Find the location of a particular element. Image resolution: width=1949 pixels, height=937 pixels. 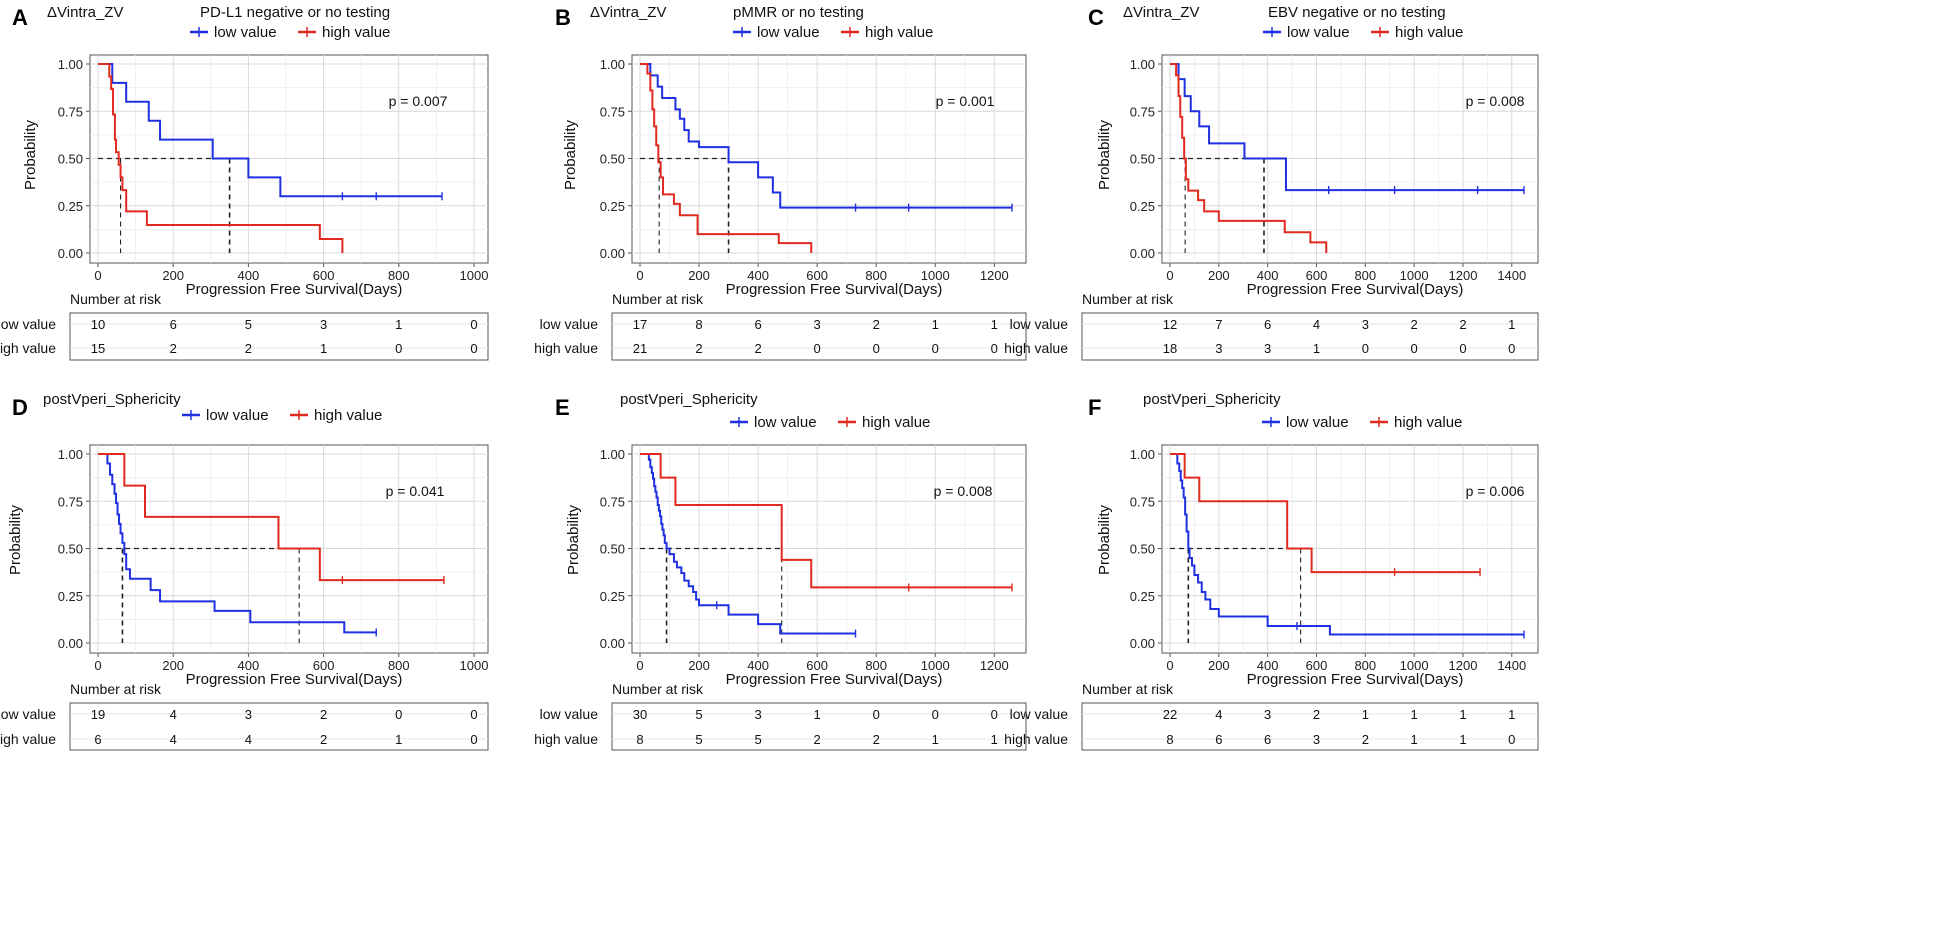

panel-label: B is located at coordinates (563, 17).